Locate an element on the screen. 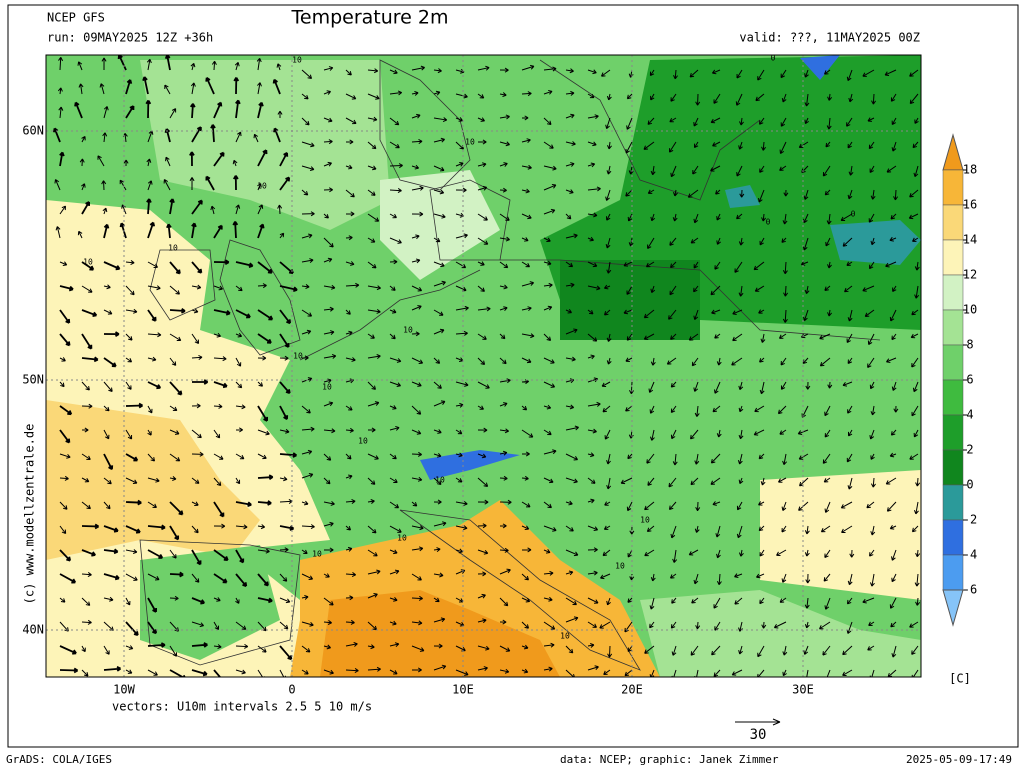 The image size is (1024, 768). footer-right: 2025-05-09-17:49 is located at coordinates (959, 759).